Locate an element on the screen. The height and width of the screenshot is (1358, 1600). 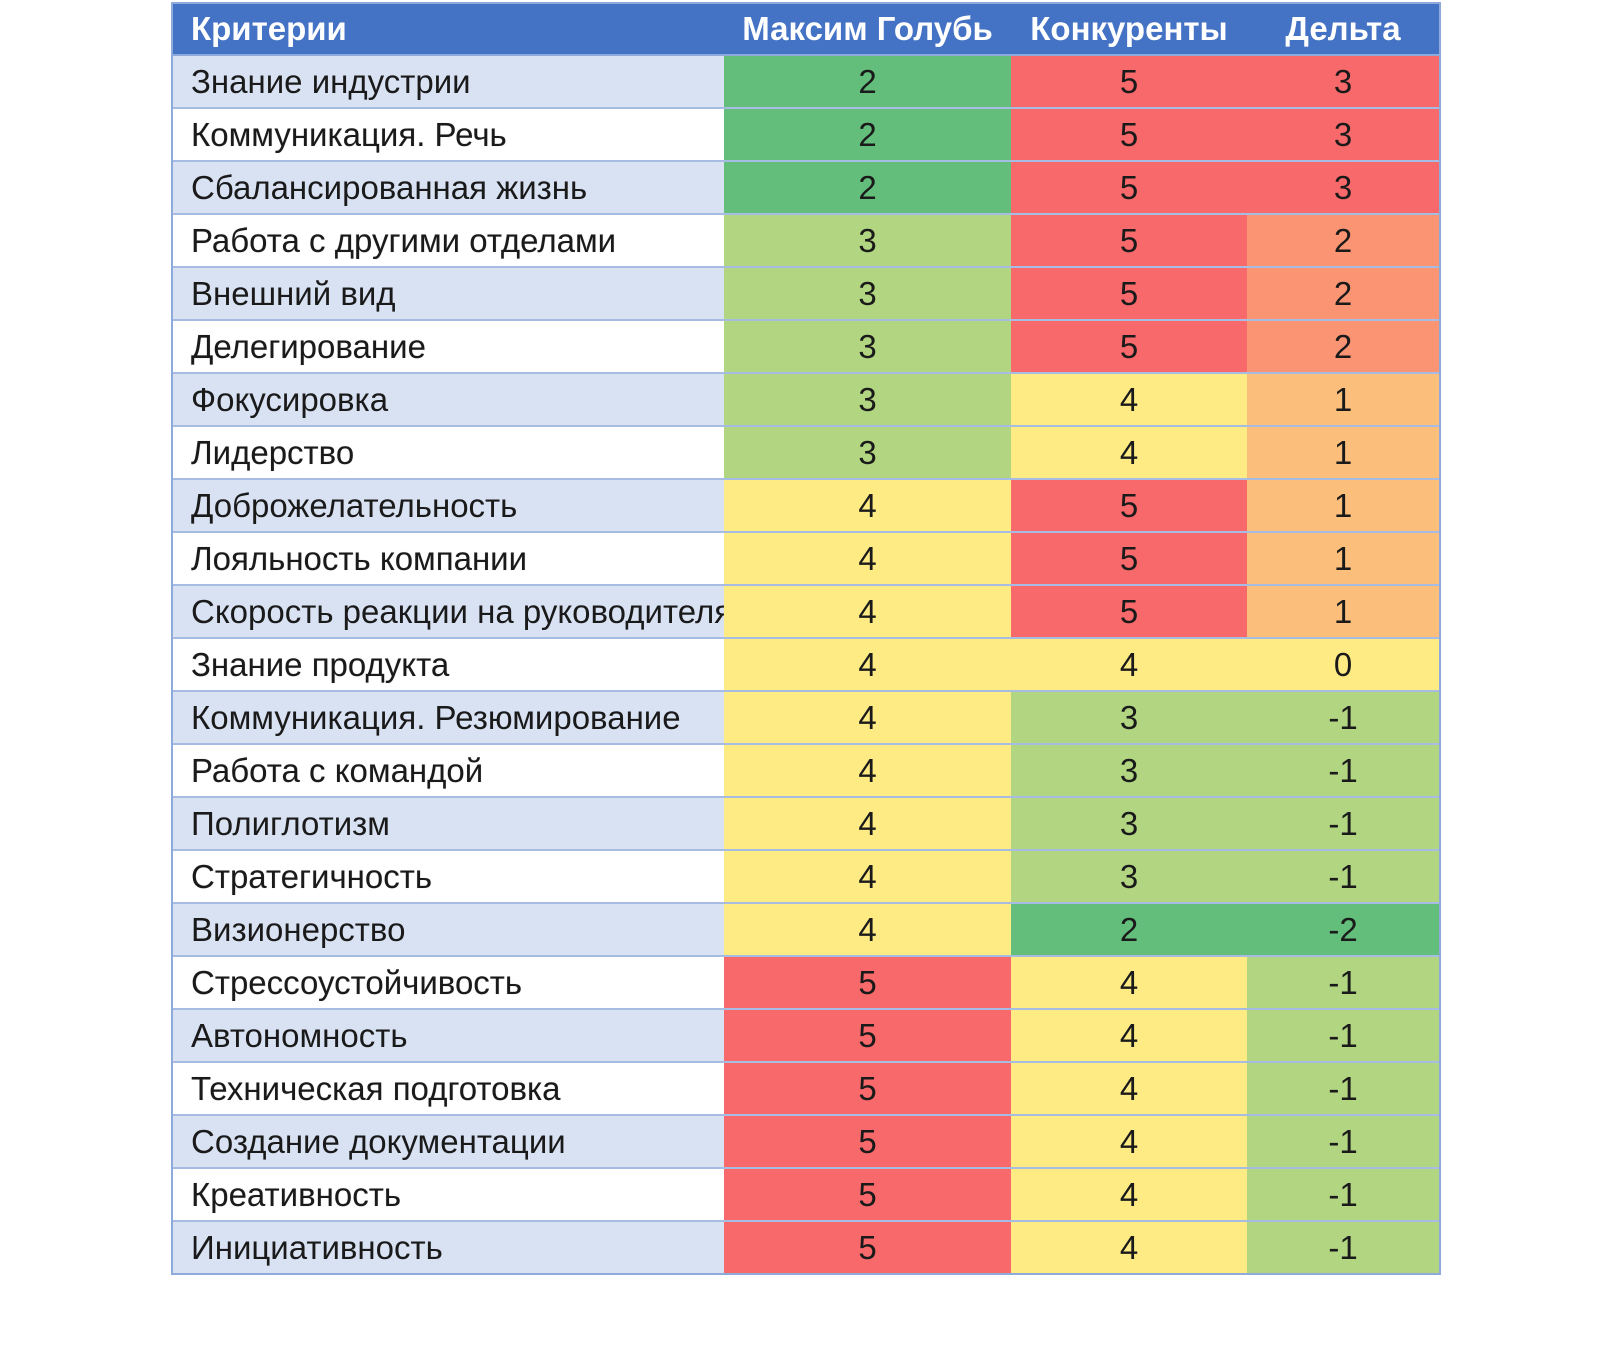
criterion-cell: Визионерство is located at coordinates (448, 930).